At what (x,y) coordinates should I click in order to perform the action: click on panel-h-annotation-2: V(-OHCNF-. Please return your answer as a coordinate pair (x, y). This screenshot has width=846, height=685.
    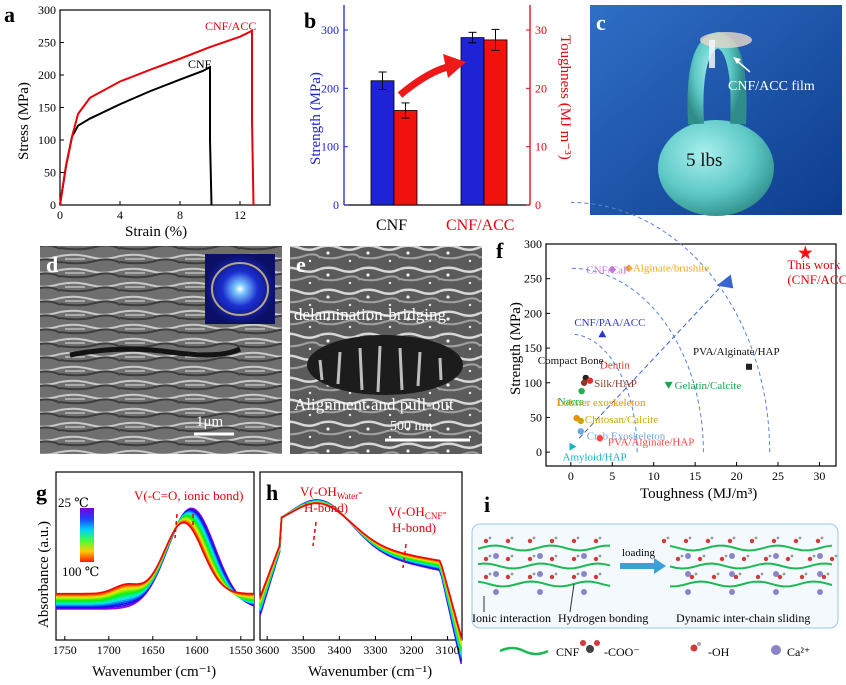
    Looking at the image, I should click on (417, 512).